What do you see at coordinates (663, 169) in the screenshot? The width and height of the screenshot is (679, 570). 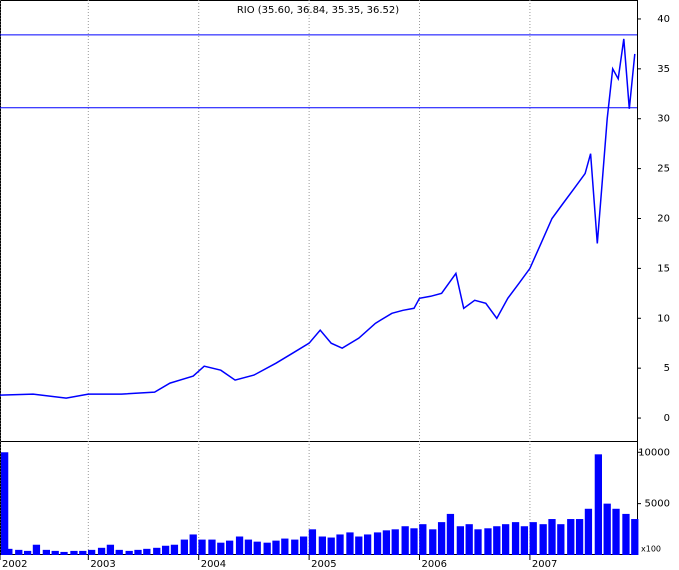 I see `y-tick-label: 25` at bounding box center [663, 169].